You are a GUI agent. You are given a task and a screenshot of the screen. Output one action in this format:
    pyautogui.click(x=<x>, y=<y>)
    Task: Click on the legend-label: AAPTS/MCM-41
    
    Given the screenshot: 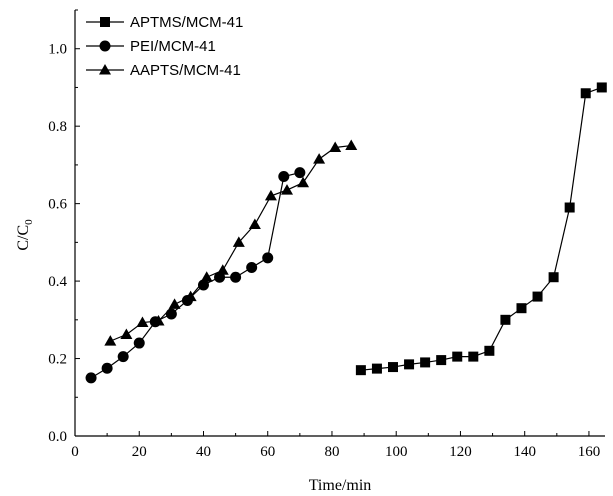 What is the action you would take?
    pyautogui.click(x=185, y=70)
    